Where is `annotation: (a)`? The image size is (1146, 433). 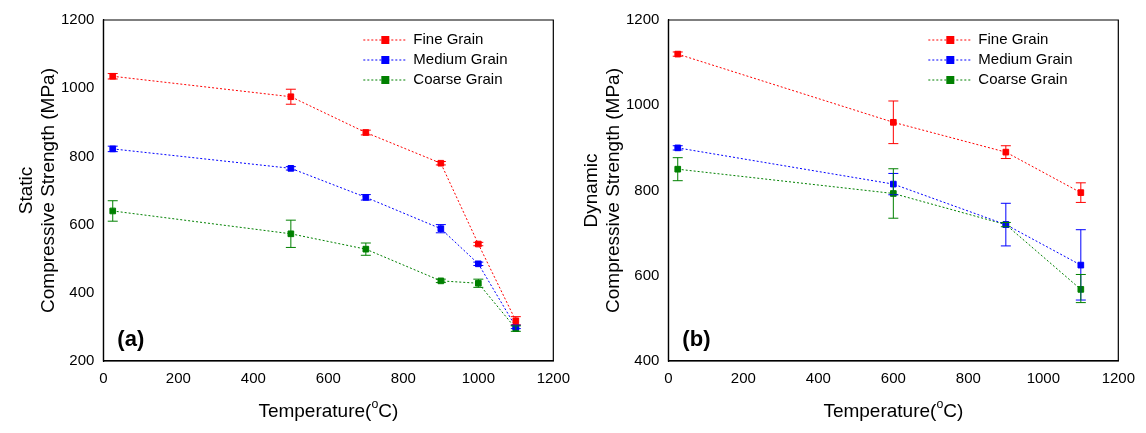 annotation: (a) is located at coordinates (131, 339).